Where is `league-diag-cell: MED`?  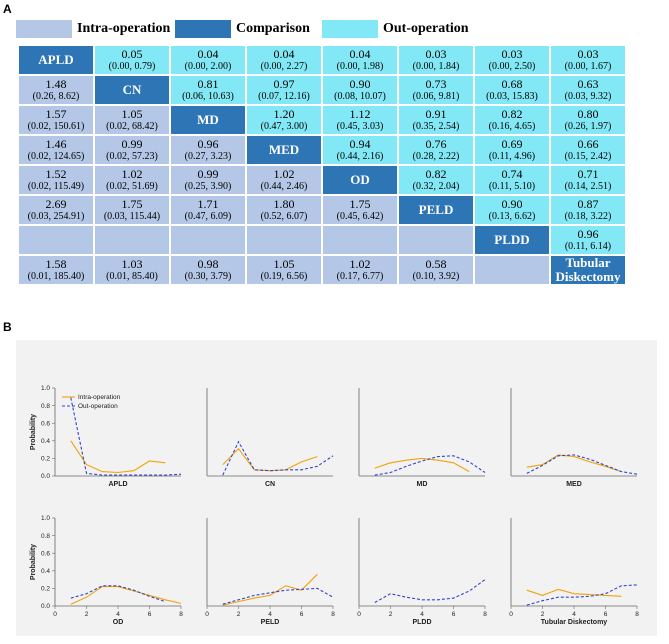
league-diag-cell: MED is located at coordinates (284, 150).